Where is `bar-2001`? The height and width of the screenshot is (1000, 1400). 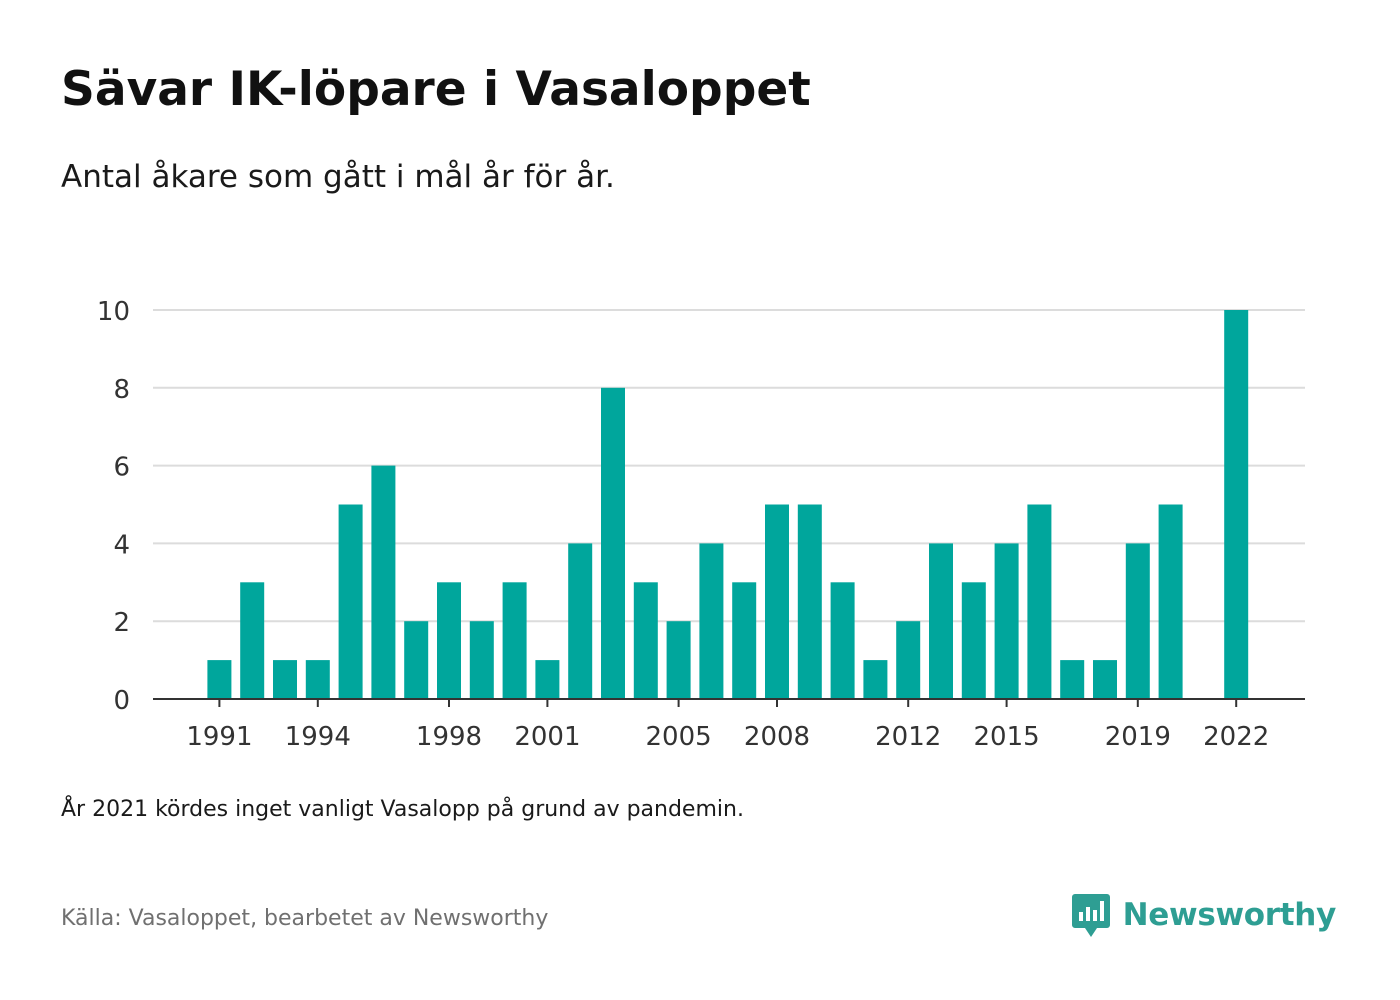 bar-2001 is located at coordinates (547, 679).